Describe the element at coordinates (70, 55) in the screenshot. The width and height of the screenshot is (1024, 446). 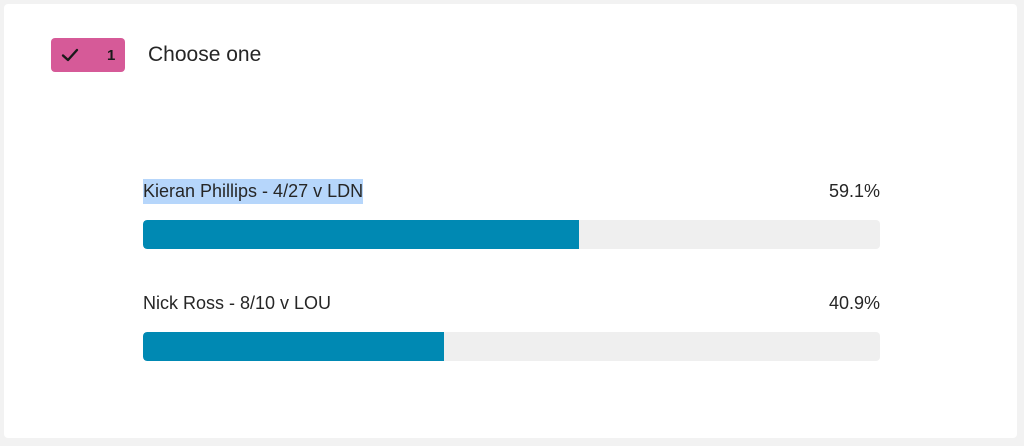
I see `checkmark-icon` at that location.